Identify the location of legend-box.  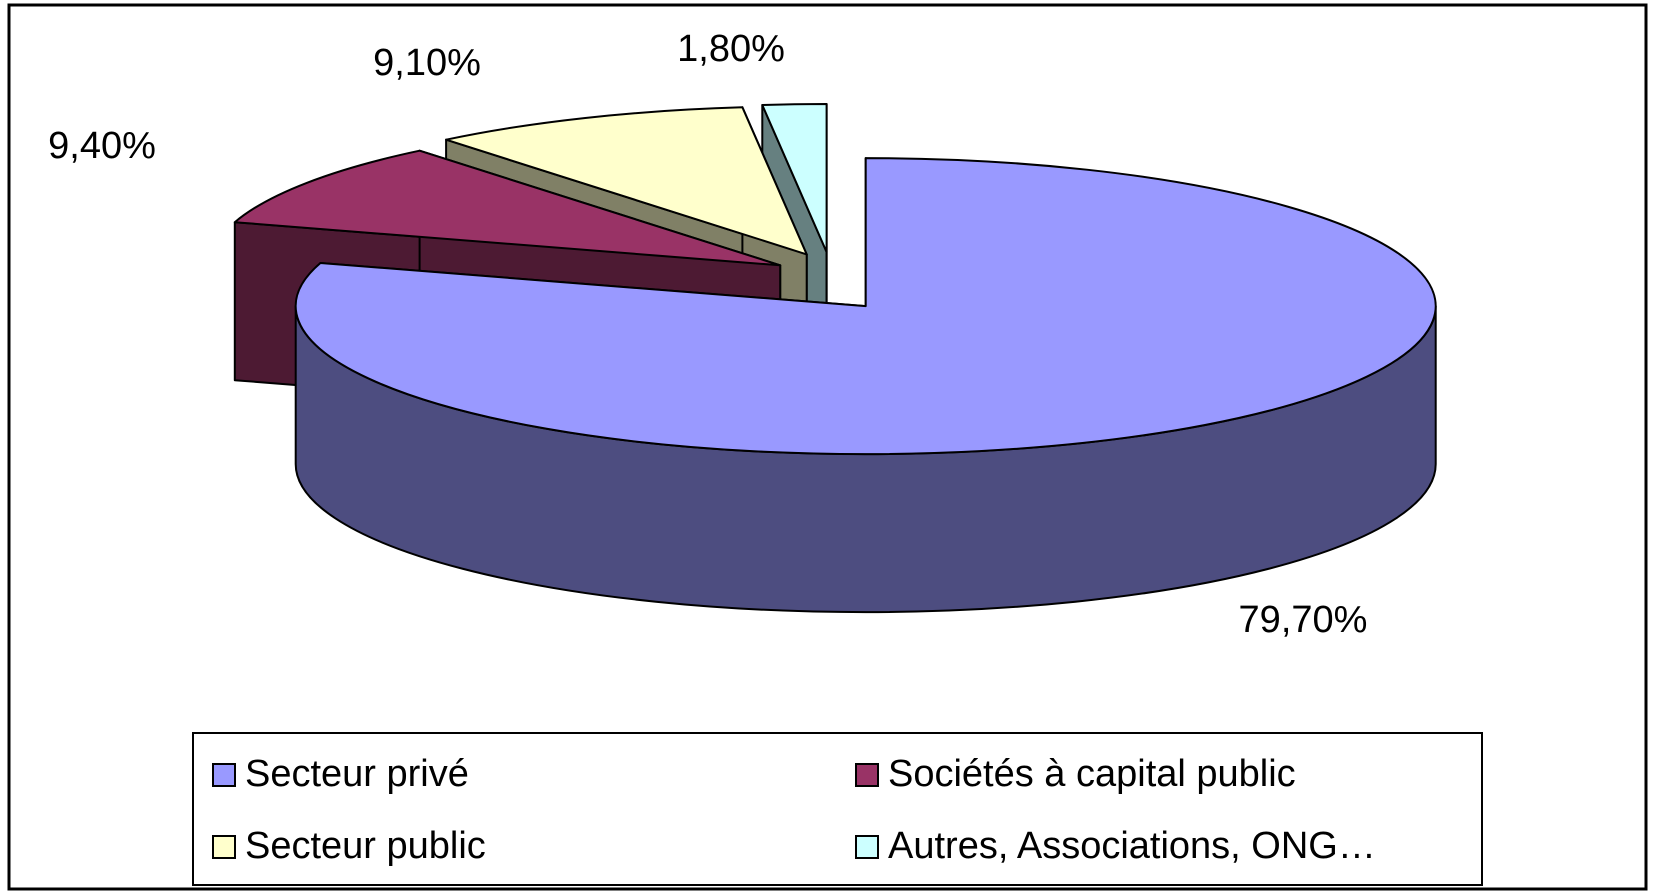
(837, 809).